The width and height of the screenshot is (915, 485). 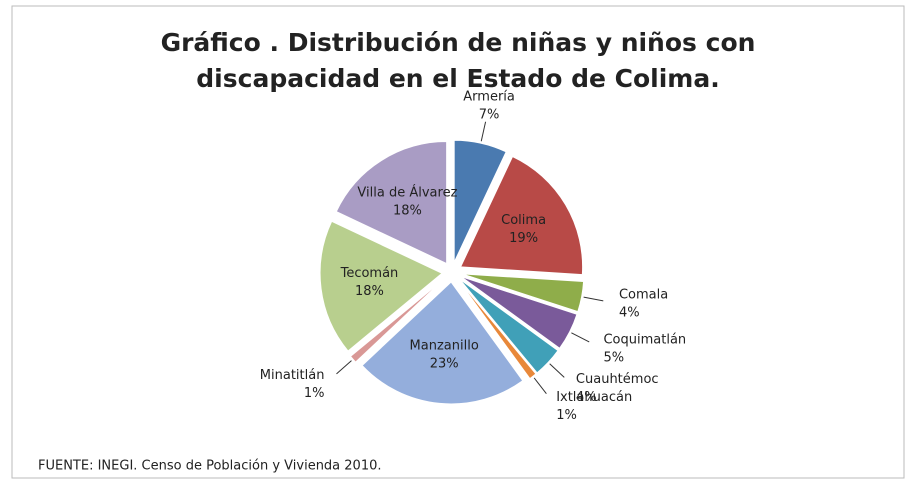 What do you see at coordinates (489, 115) in the screenshot?
I see `slice-value: 7%` at bounding box center [489, 115].